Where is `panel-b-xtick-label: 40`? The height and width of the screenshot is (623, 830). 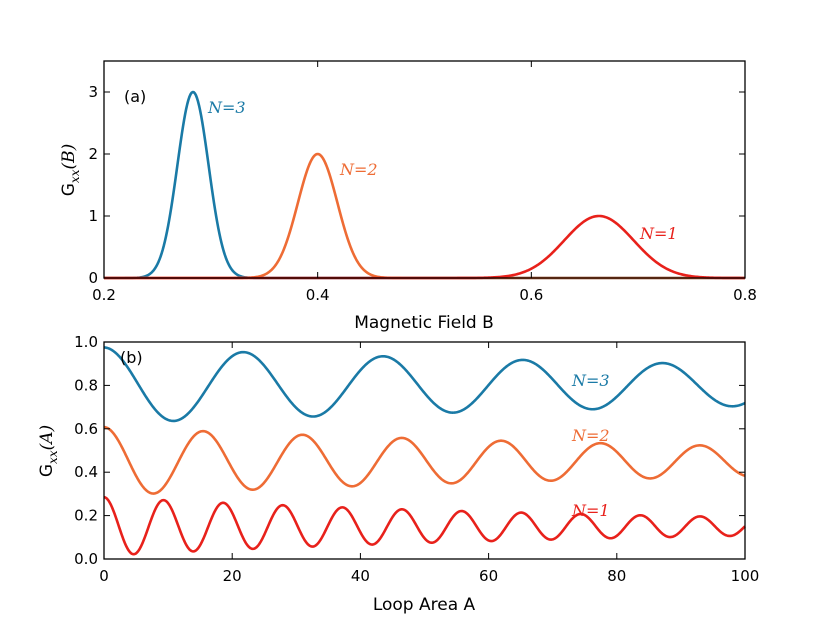
panel-b-xtick-label: 40 is located at coordinates (360, 576).